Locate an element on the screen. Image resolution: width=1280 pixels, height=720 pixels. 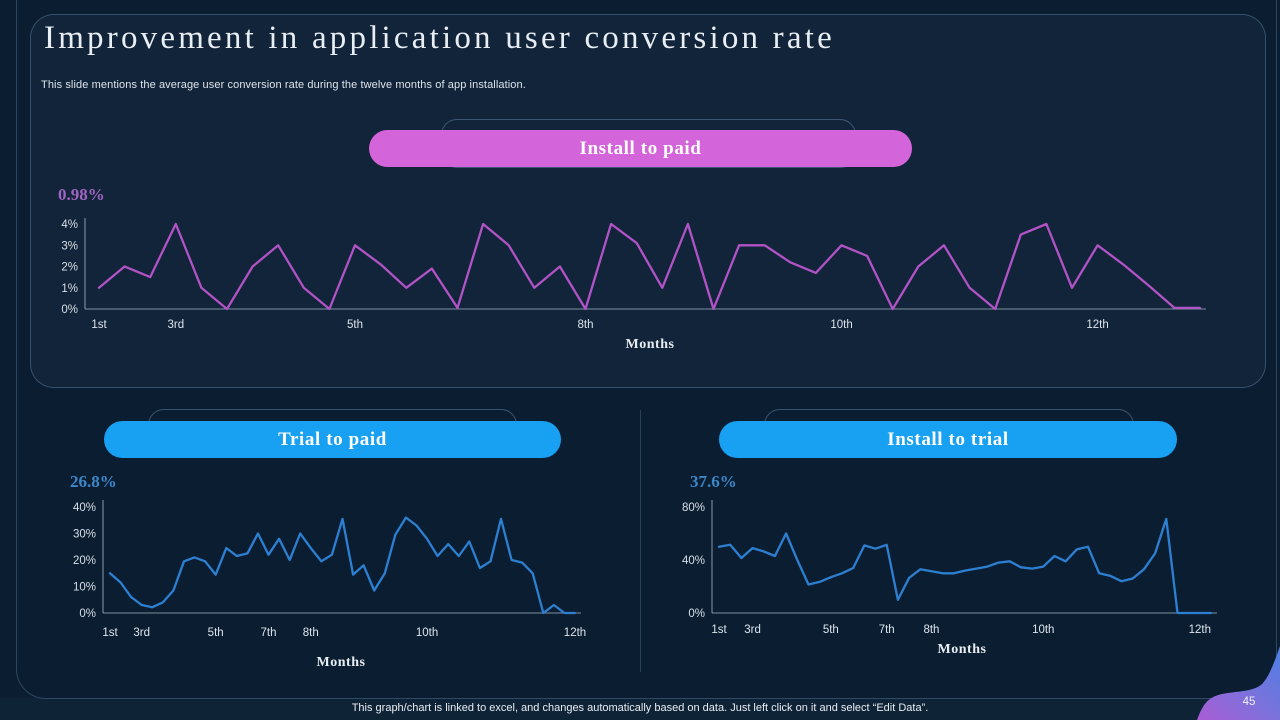
bottom-charts-divider is located at coordinates (640, 541).